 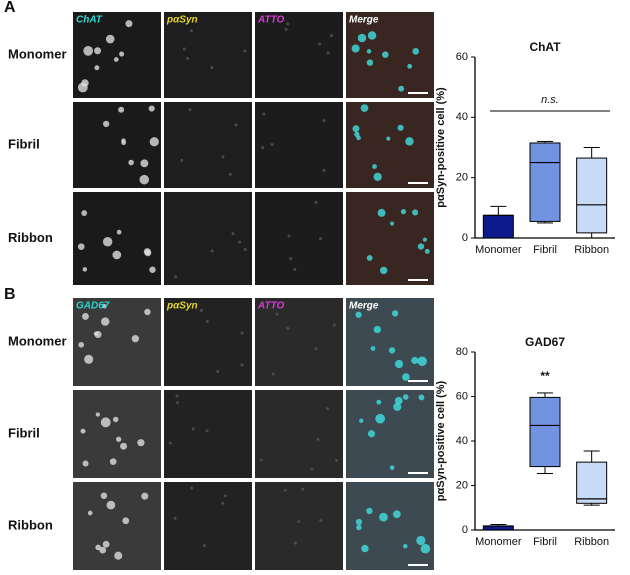 I want to click on channel-label: ChAT, so click(x=89, y=20).